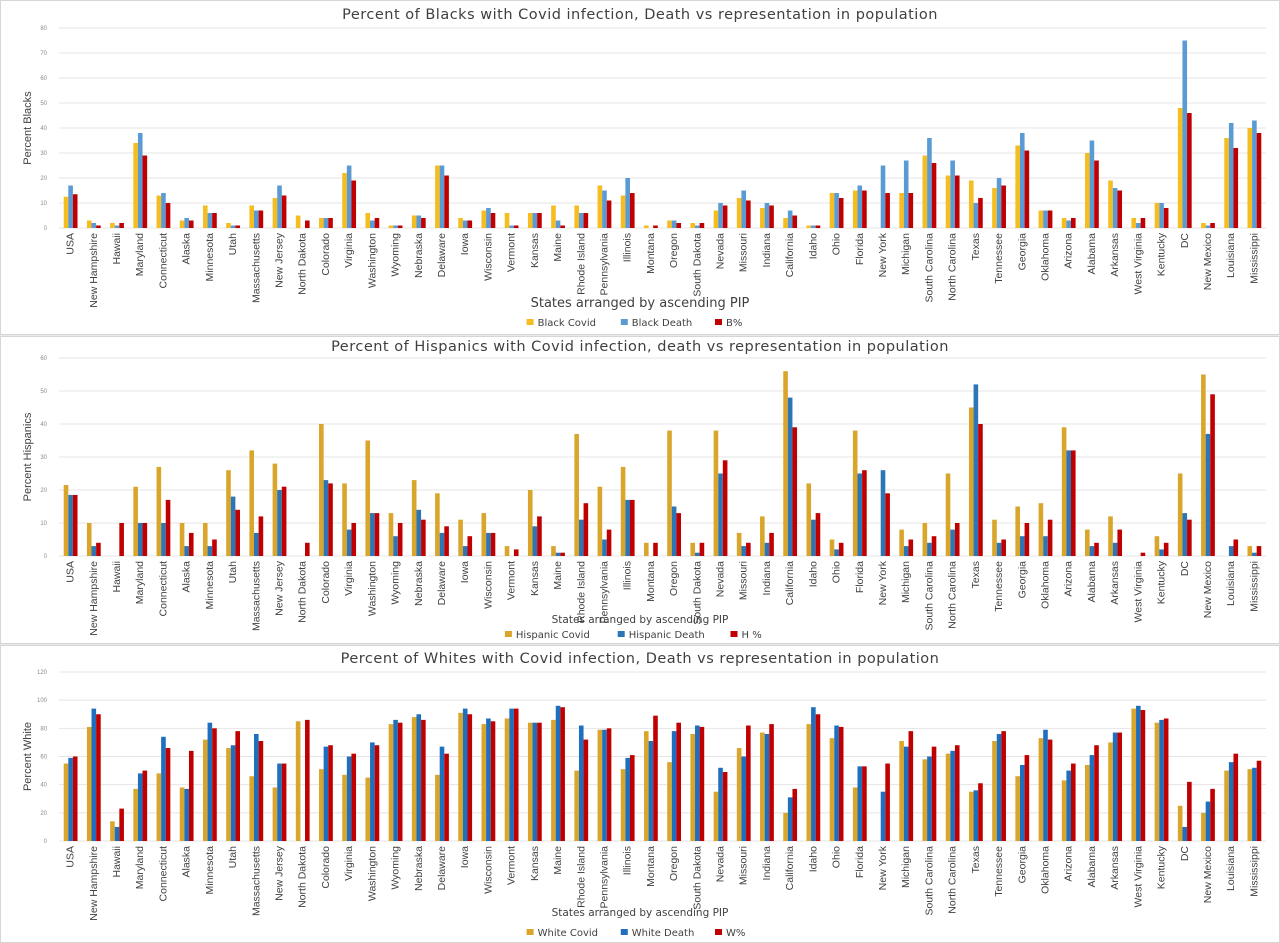  What do you see at coordinates (256, 881) in the screenshot?
I see `x-category-label: Massachusetts` at bounding box center [256, 881].